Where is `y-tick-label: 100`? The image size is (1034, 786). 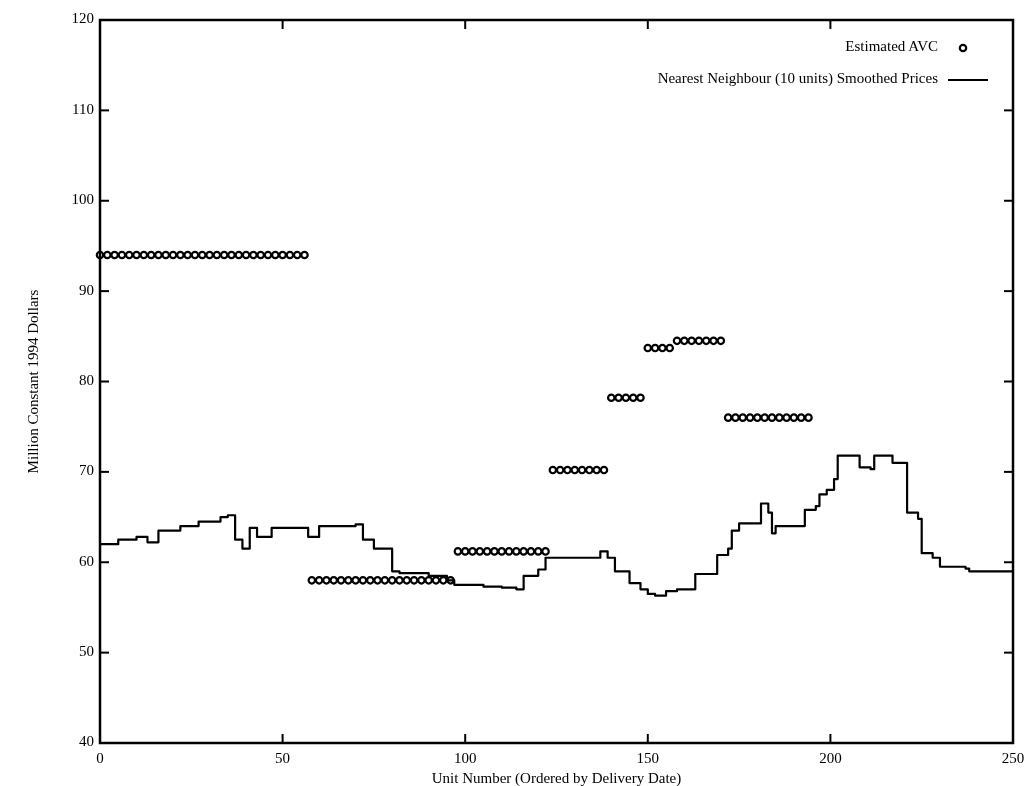
y-tick-label: 100 is located at coordinates (82, 199).